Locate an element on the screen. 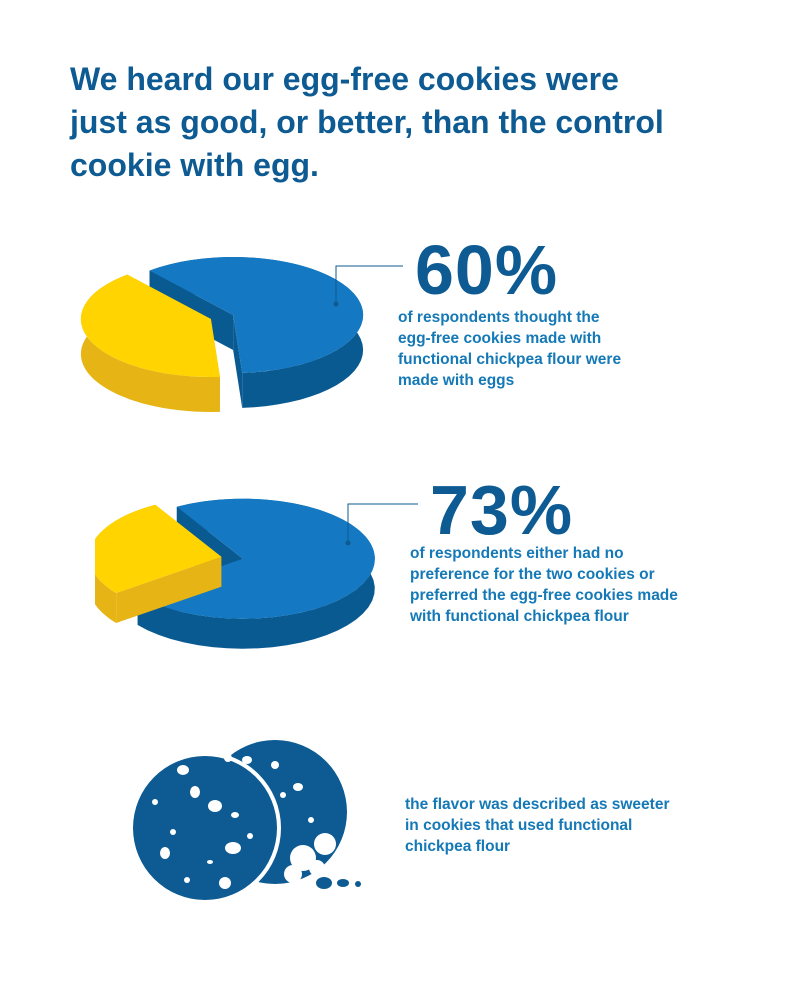  stat-line: egg-free cookies made with is located at coordinates (500, 338).